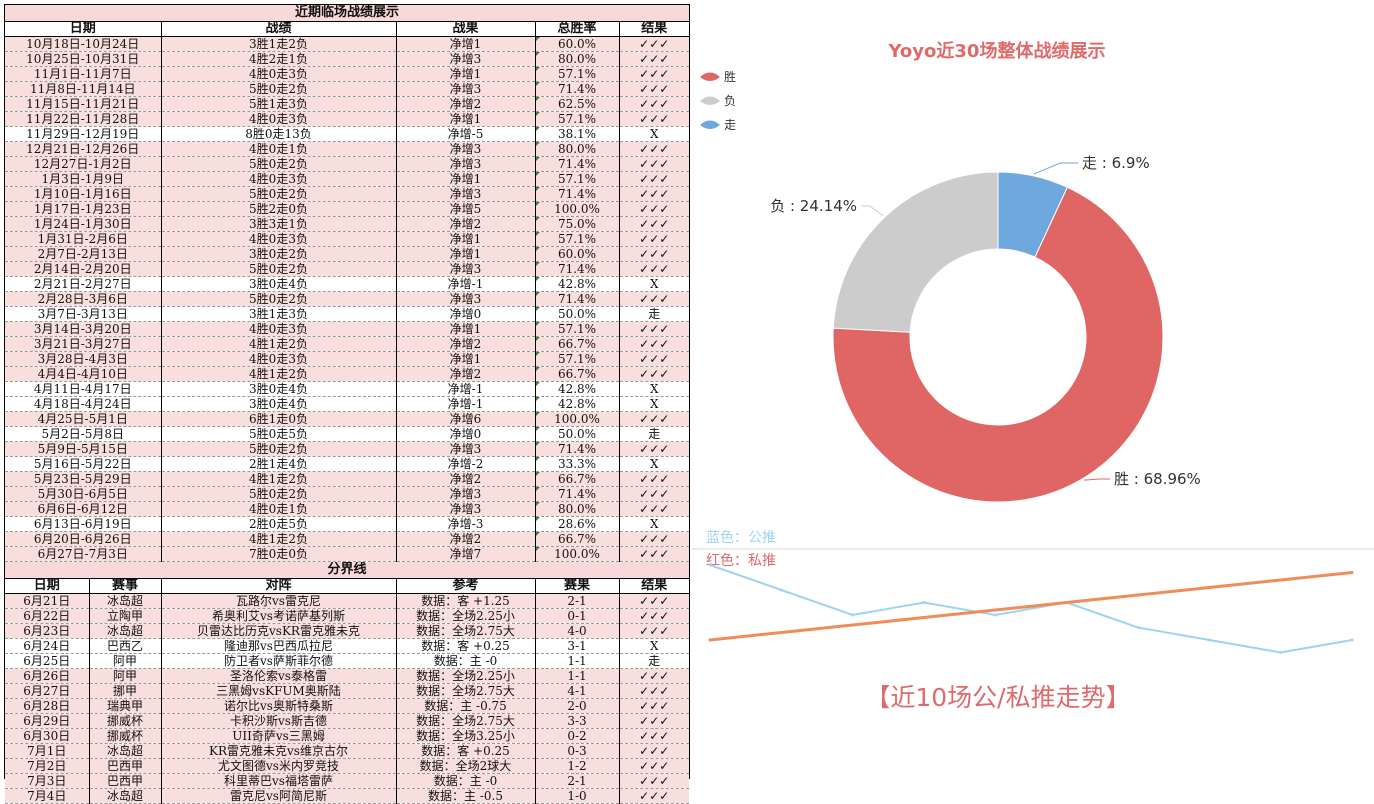  I want to click on header-date: 日期, so click(47, 586).